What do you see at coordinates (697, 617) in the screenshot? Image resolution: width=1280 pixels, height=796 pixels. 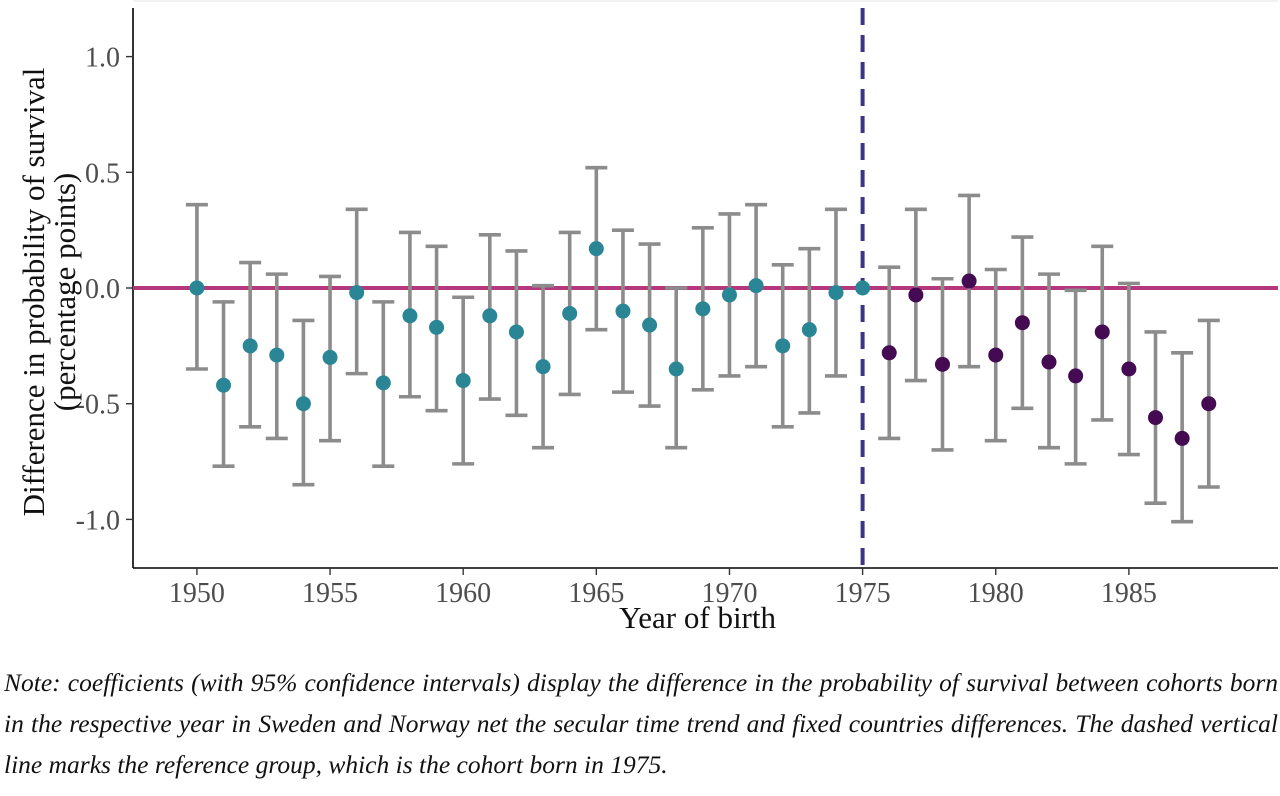 I see `x-axis-title: Year of birth` at bounding box center [697, 617].